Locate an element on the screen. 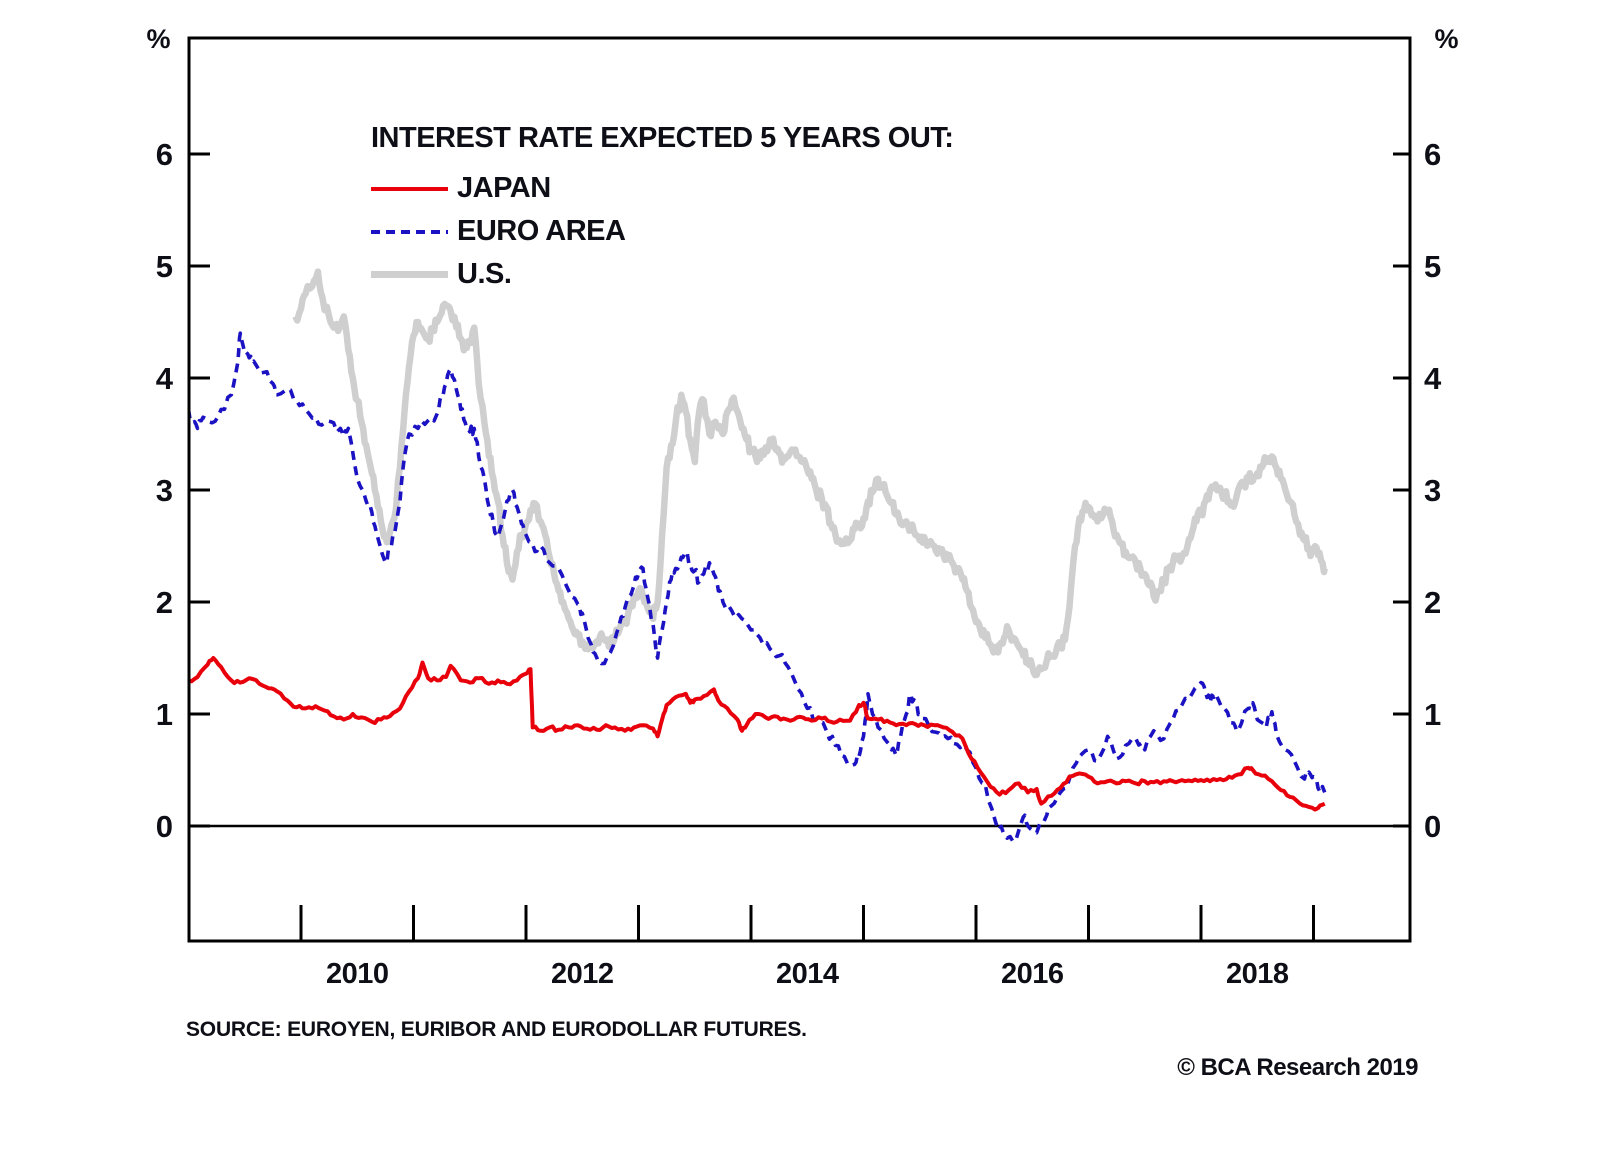  y-tick-label-right-6: 6 is located at coordinates (1432, 154).